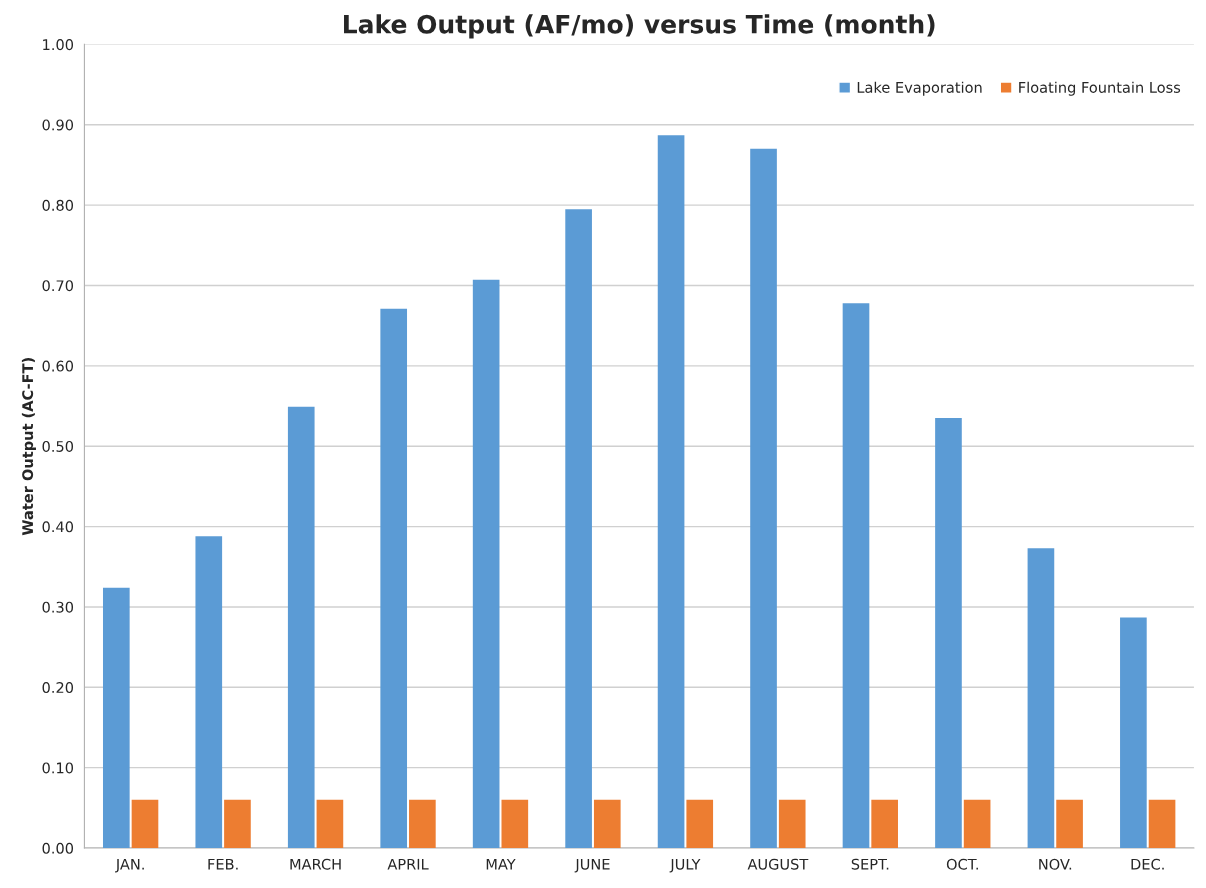 The width and height of the screenshot is (1206, 888). I want to click on y-tick-label: 0.90, so click(58, 125).